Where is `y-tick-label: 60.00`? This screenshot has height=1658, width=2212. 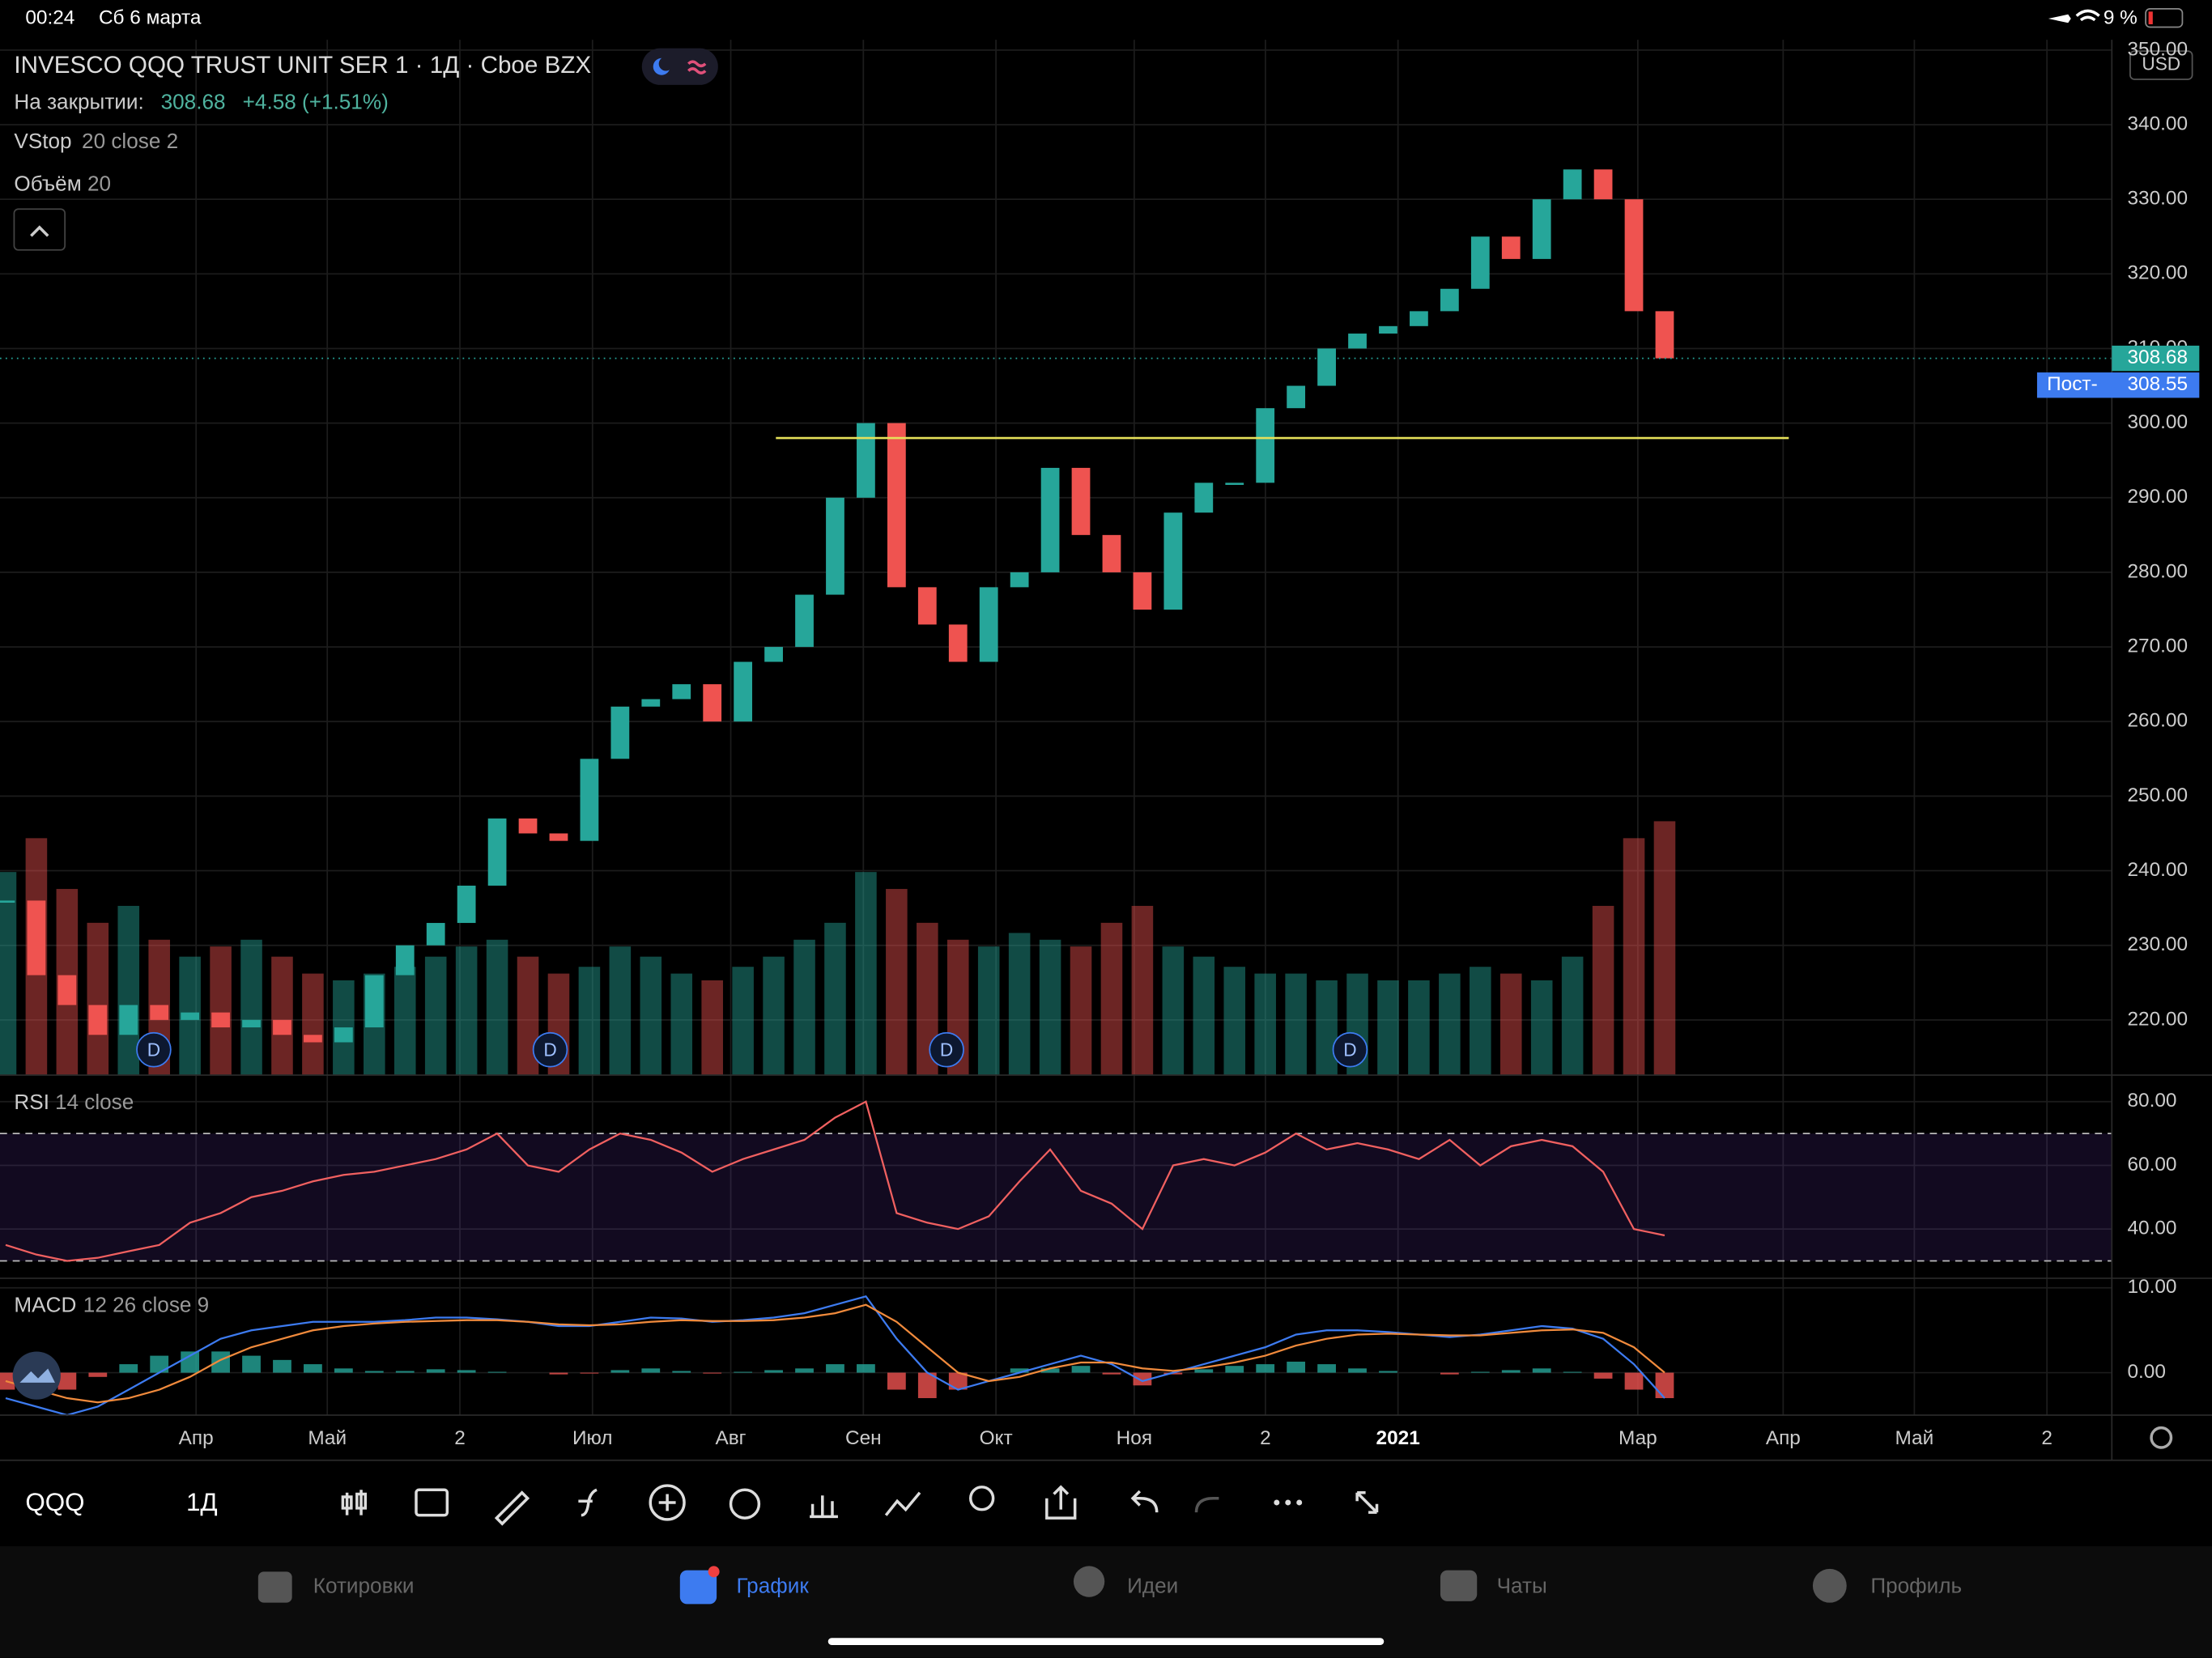 y-tick-label: 60.00 is located at coordinates (2151, 1164).